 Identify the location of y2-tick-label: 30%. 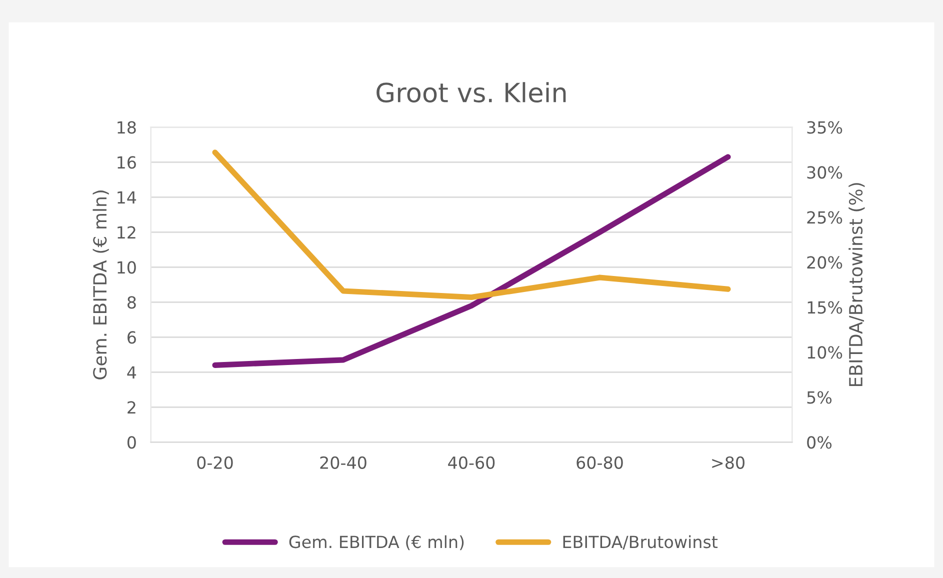
(824, 172).